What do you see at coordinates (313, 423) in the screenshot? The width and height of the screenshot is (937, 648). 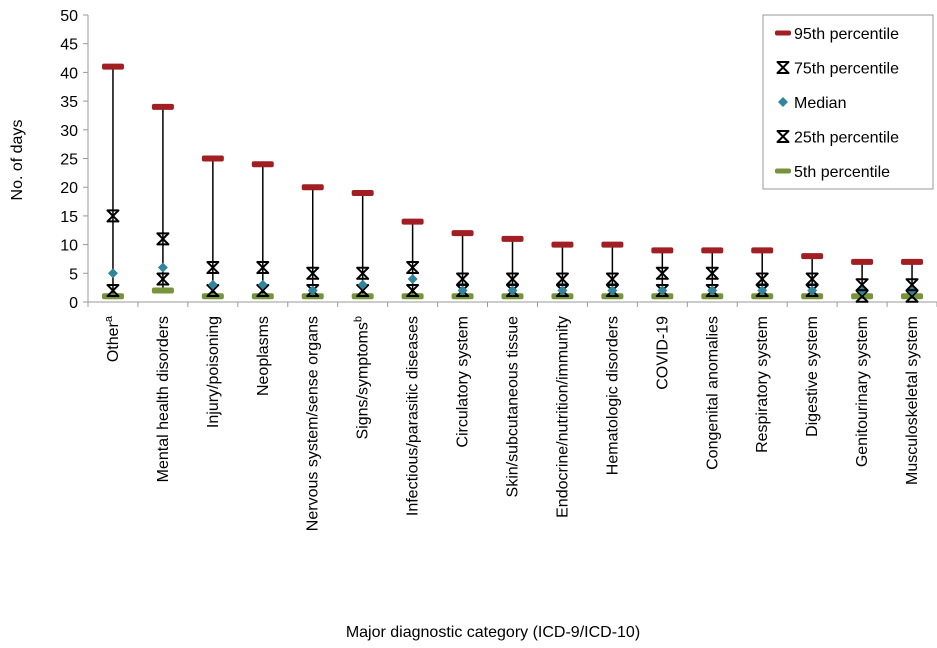 I see `x-tick-label: Nervous system/sense organs` at bounding box center [313, 423].